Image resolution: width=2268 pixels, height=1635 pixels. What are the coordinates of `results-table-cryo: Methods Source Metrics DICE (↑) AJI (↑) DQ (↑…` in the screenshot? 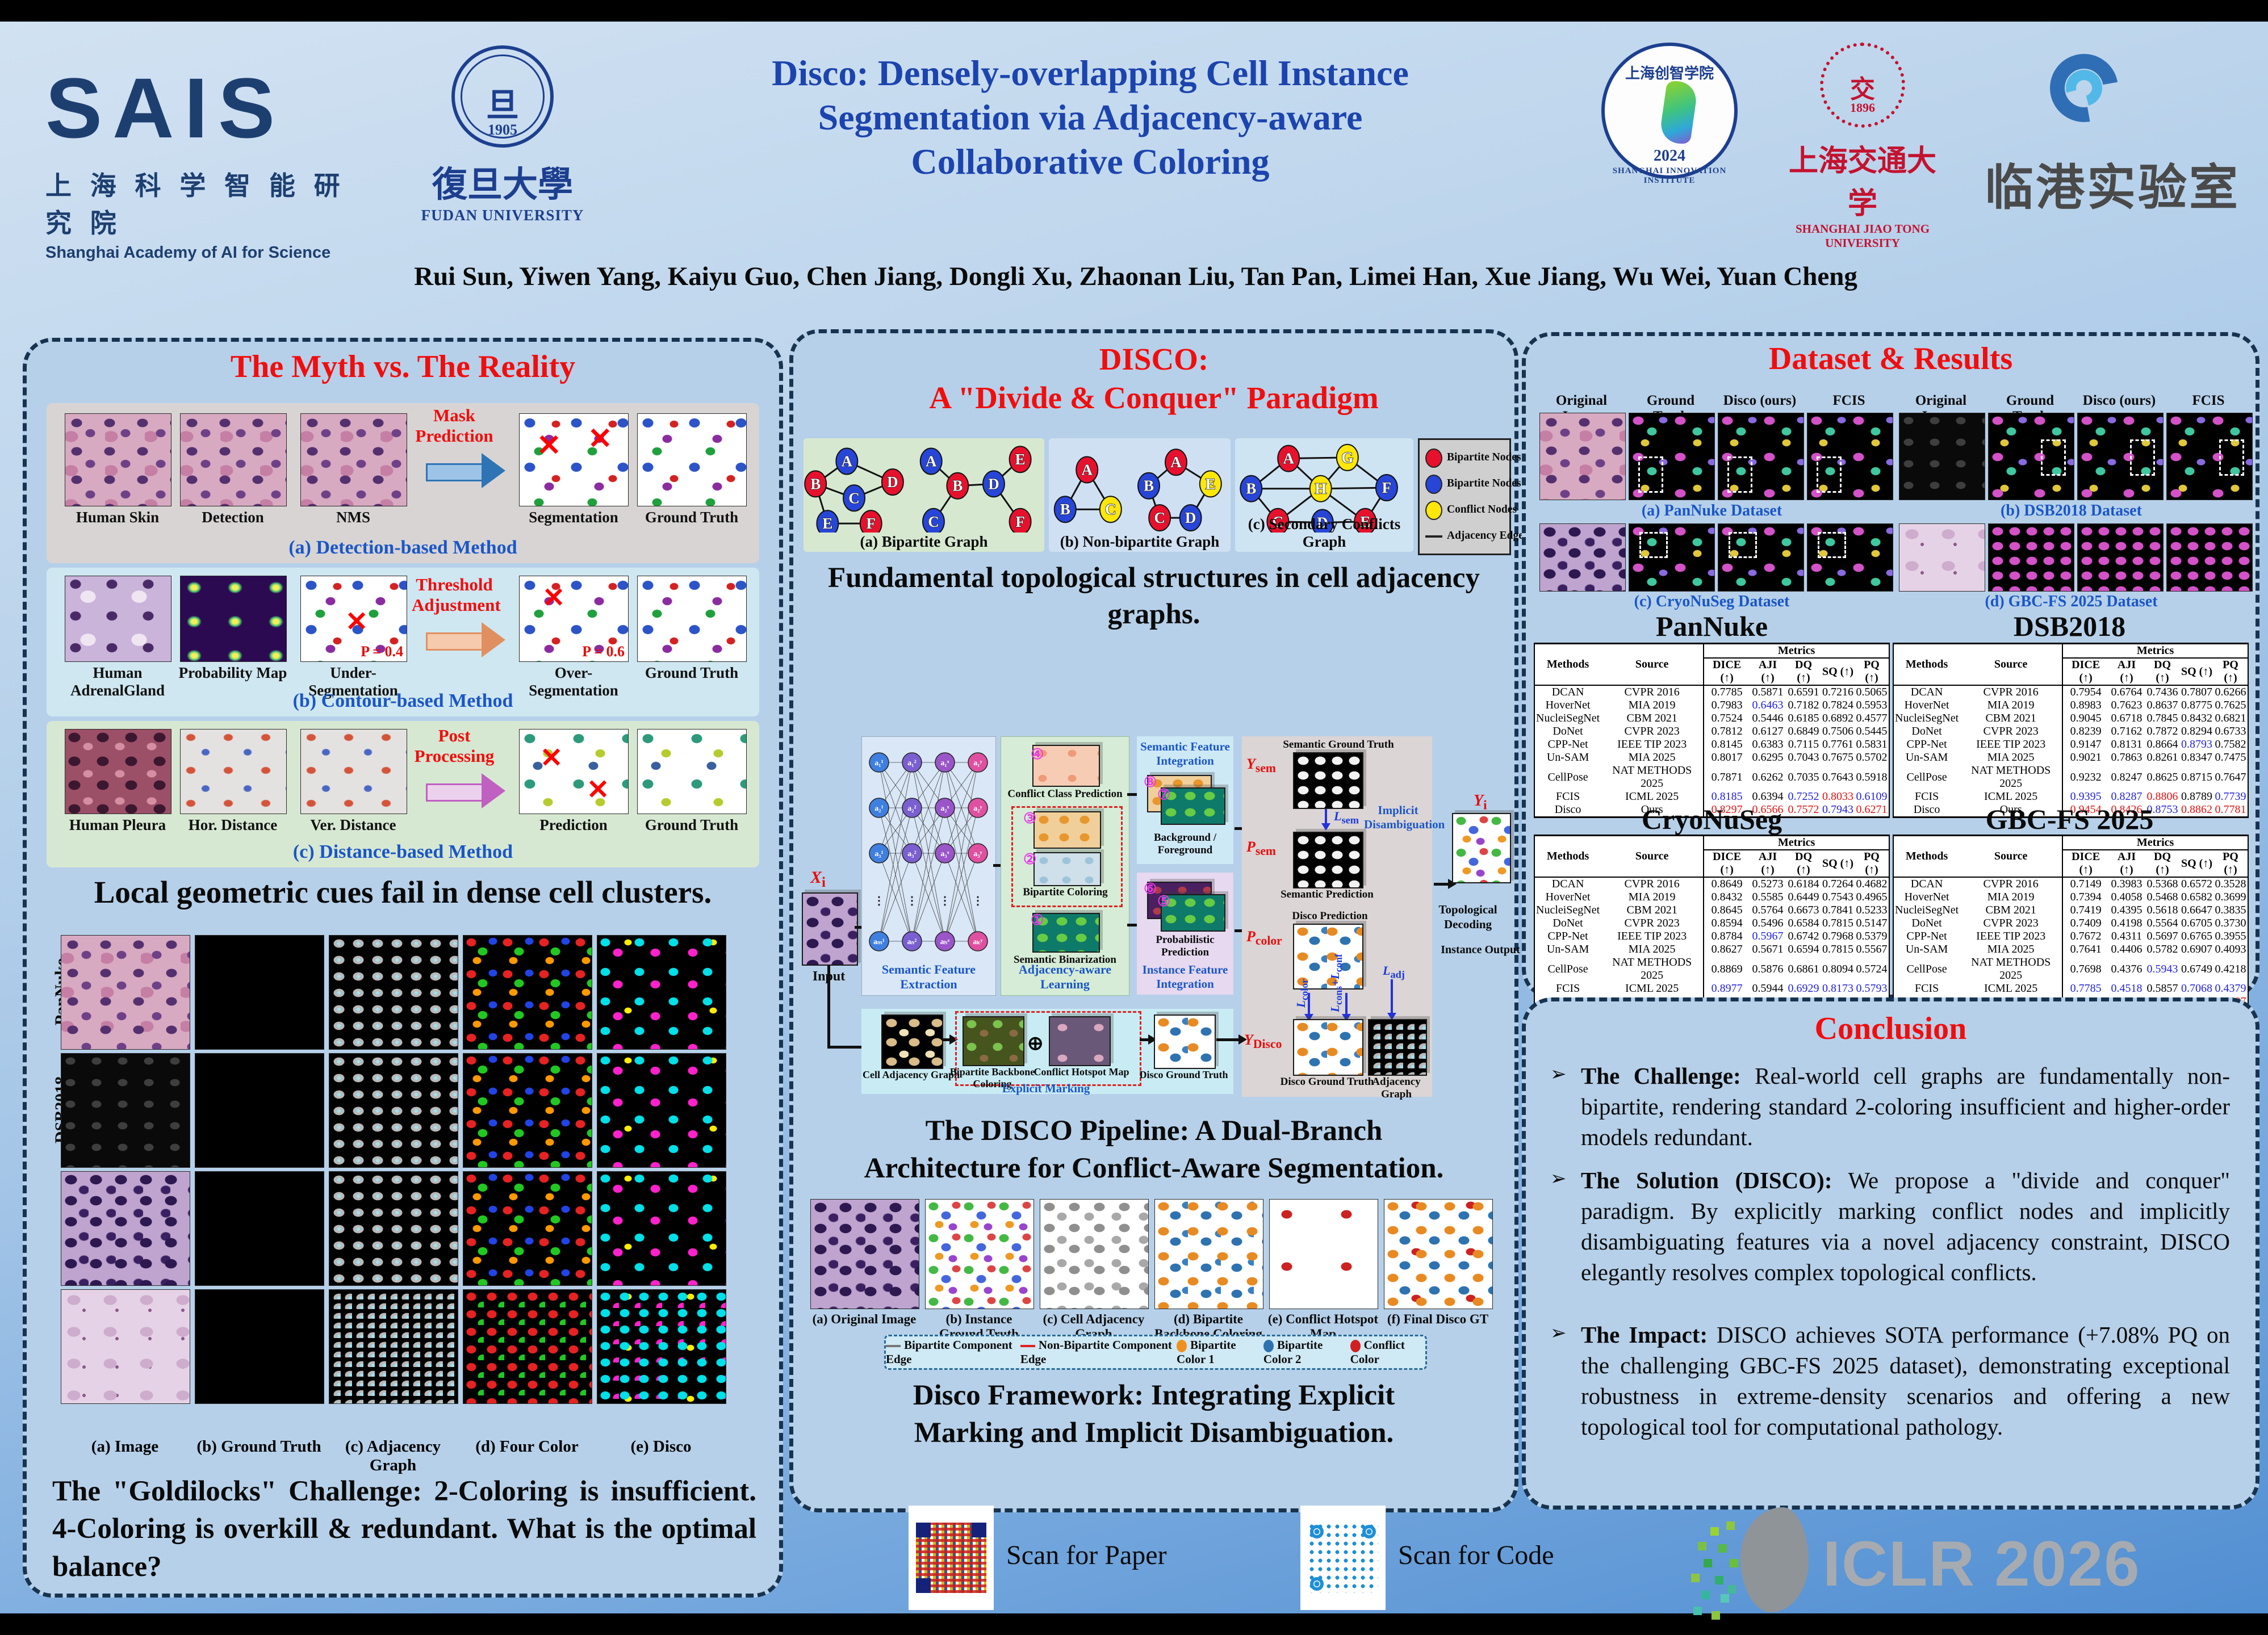 It's located at (1712, 922).